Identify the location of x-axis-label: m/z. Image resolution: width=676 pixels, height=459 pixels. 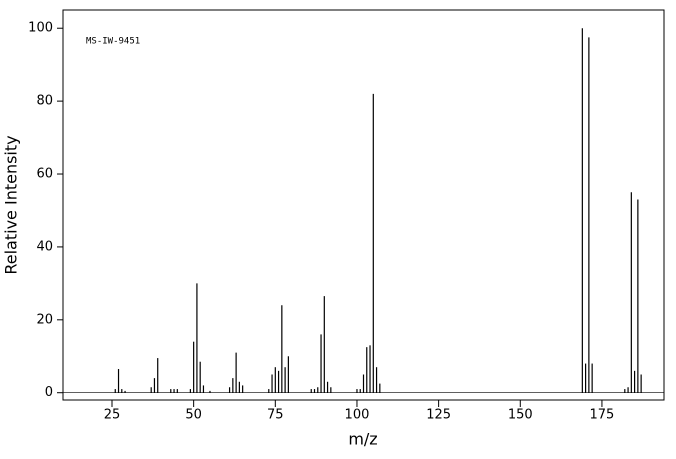
(362, 439).